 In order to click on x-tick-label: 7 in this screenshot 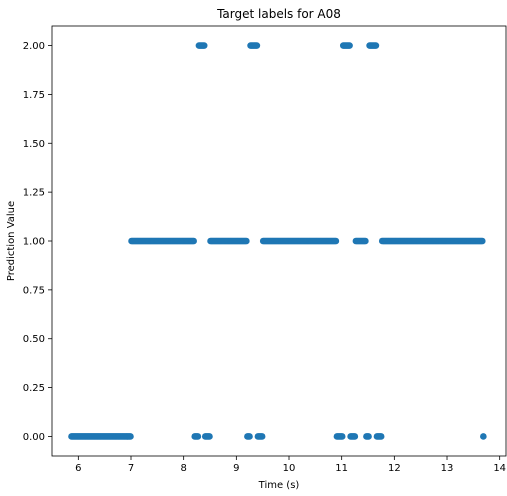, I will do `click(131, 468)`.